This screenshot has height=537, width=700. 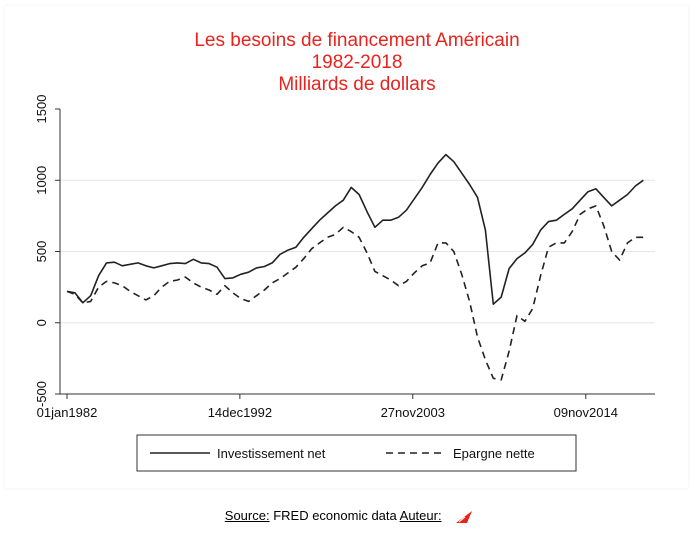 I want to click on x-tick-label: 14dec1992, so click(x=240, y=412).